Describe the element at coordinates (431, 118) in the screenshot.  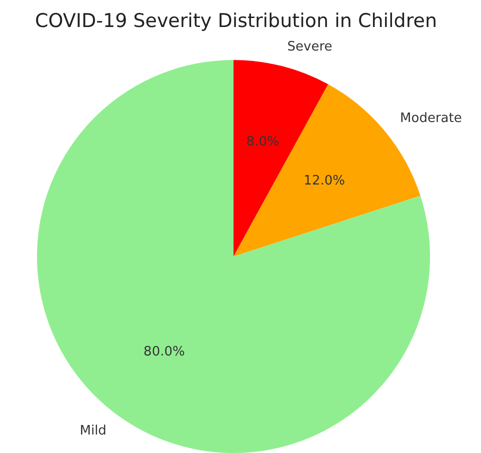
I see `slice-label: Moderate` at that location.